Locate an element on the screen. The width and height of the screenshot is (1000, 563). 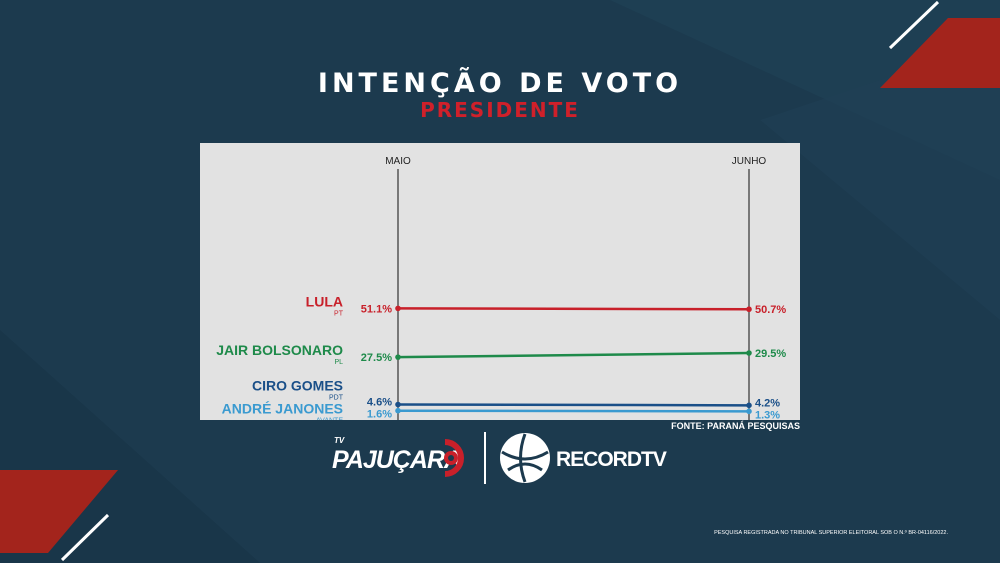
logo-divider is located at coordinates (485, 458).